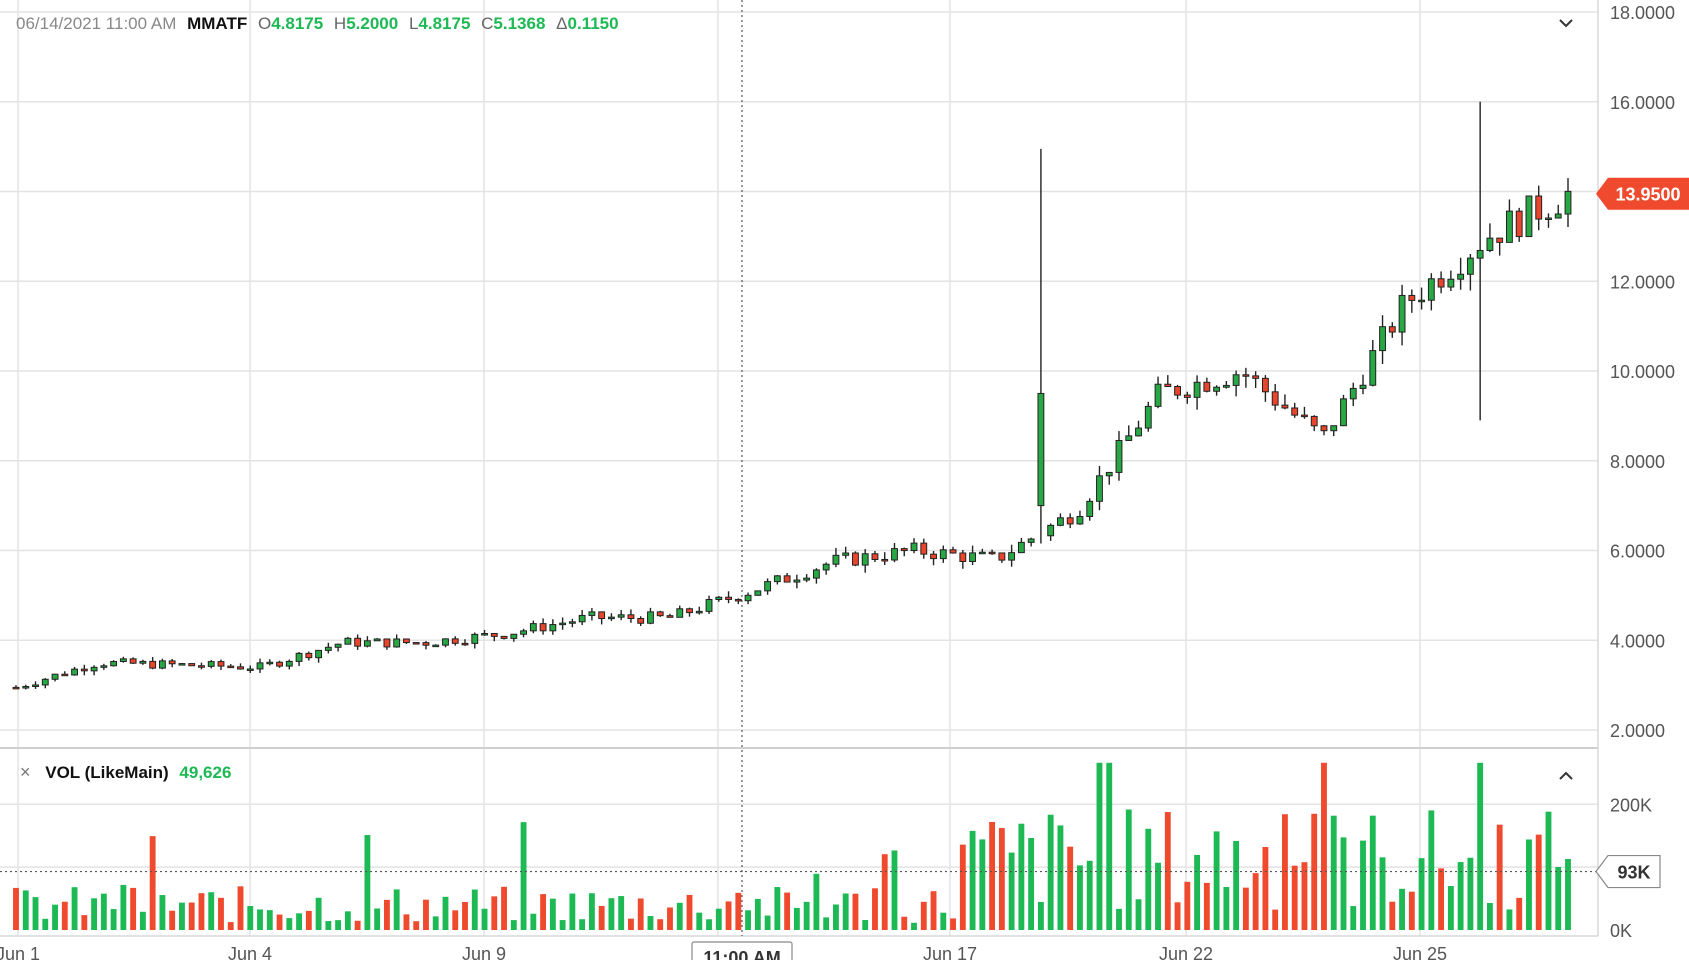 The image size is (1689, 960). I want to click on volume-indicator-label: VOL (LikeMain), so click(107, 772).